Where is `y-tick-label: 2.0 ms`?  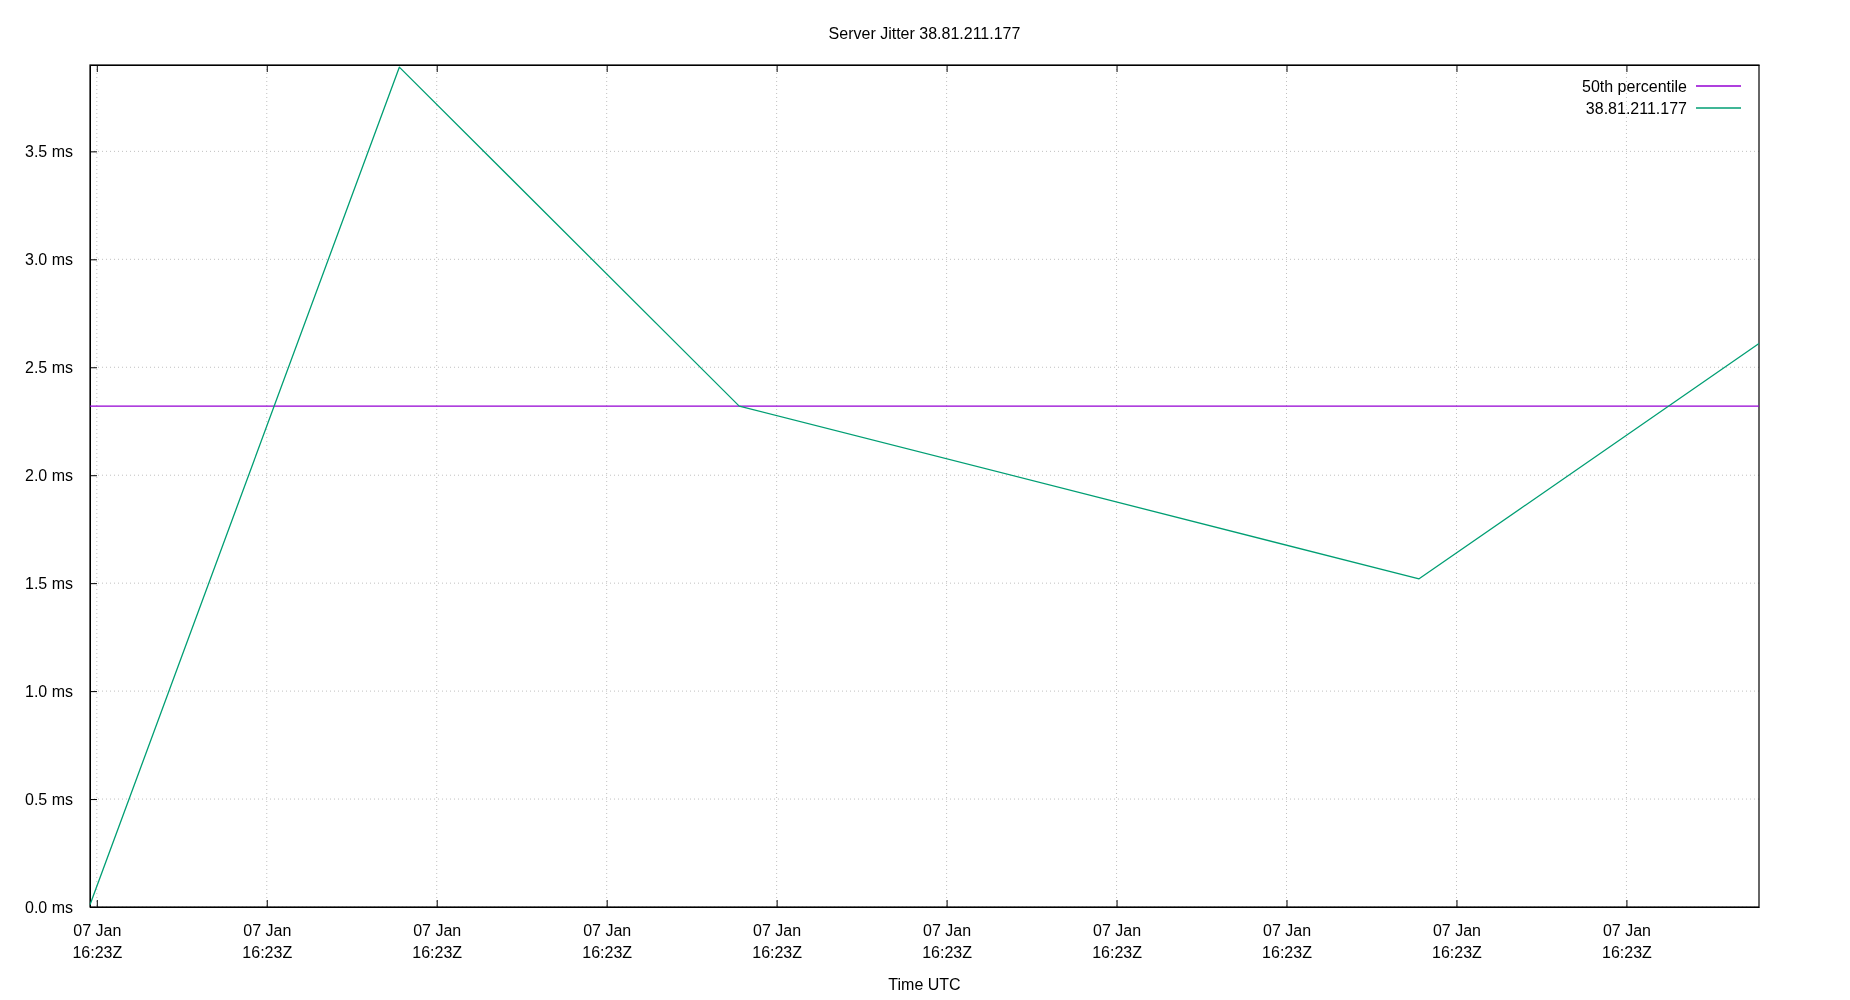 y-tick-label: 2.0 ms is located at coordinates (48, 475).